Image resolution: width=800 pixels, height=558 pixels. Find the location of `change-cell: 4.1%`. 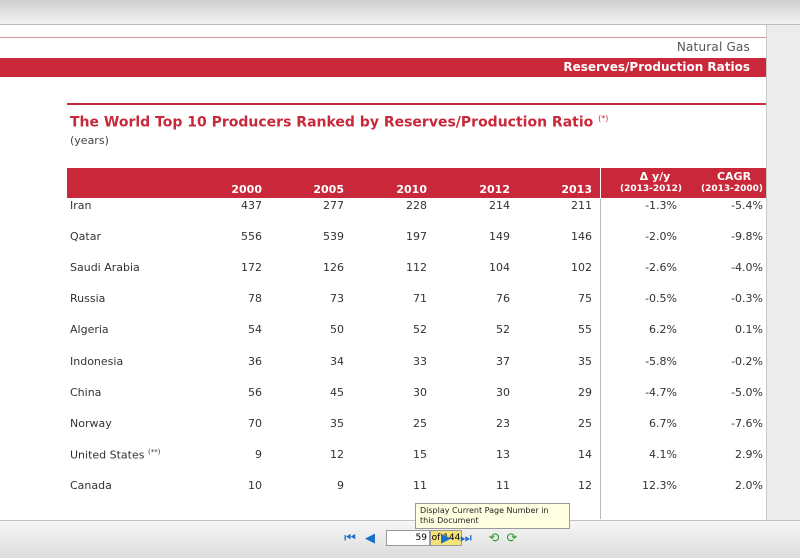

change-cell: 4.1% is located at coordinates (663, 454).